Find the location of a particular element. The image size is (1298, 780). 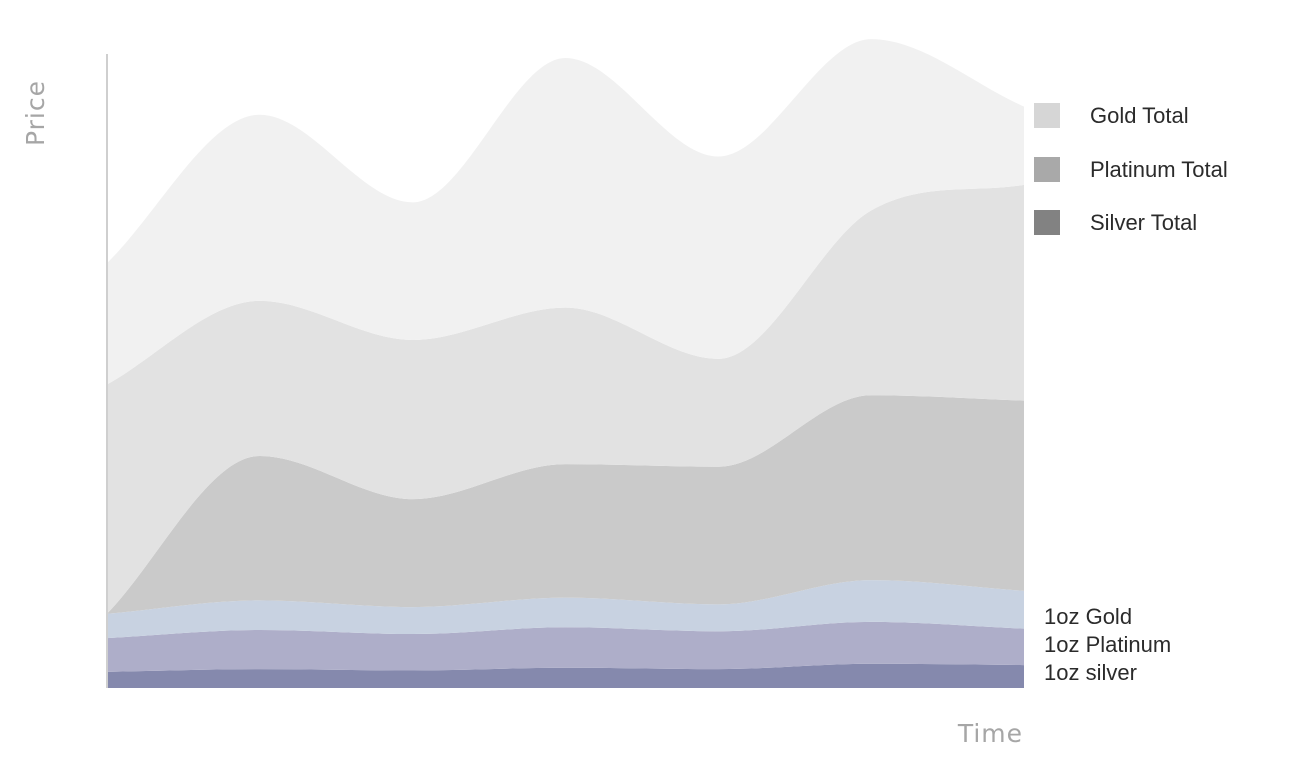

x-axis-title: Time is located at coordinates (990, 733).